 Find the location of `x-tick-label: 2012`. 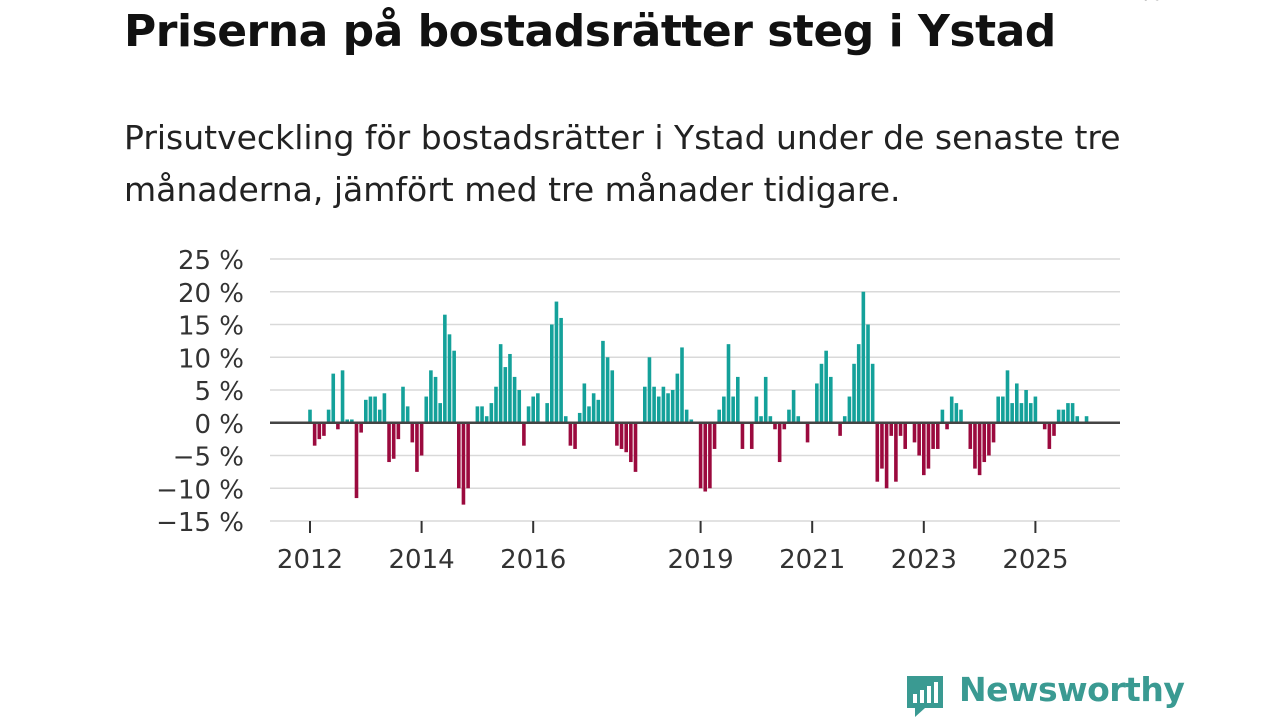

x-tick-label: 2012 is located at coordinates (310, 560).